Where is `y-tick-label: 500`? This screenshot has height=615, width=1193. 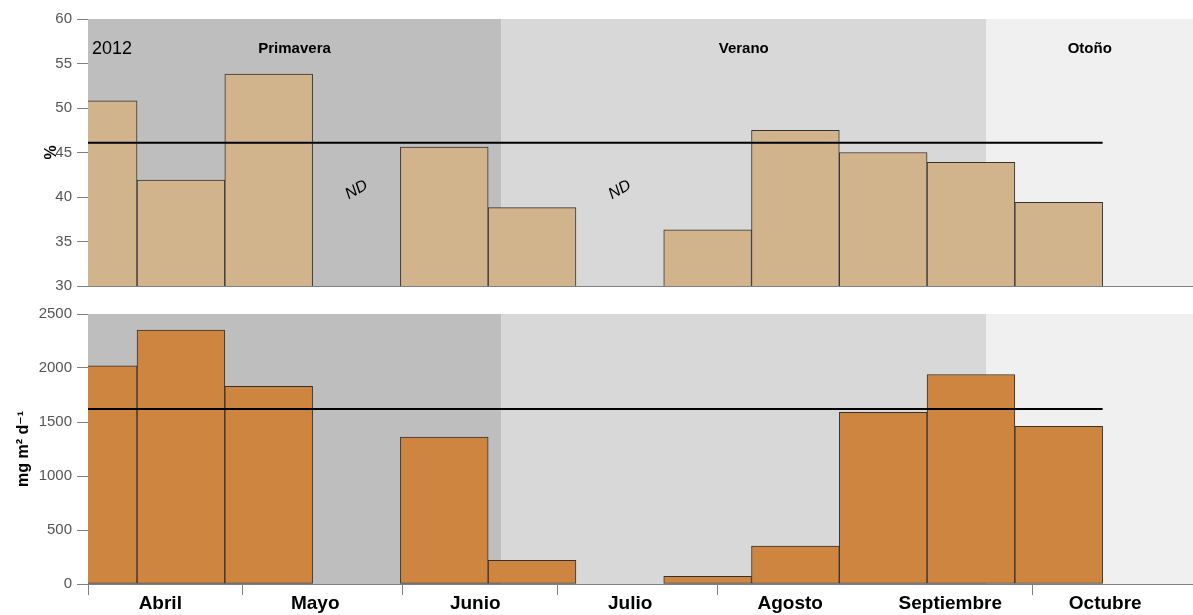
y-tick-label: 500 is located at coordinates (59, 529).